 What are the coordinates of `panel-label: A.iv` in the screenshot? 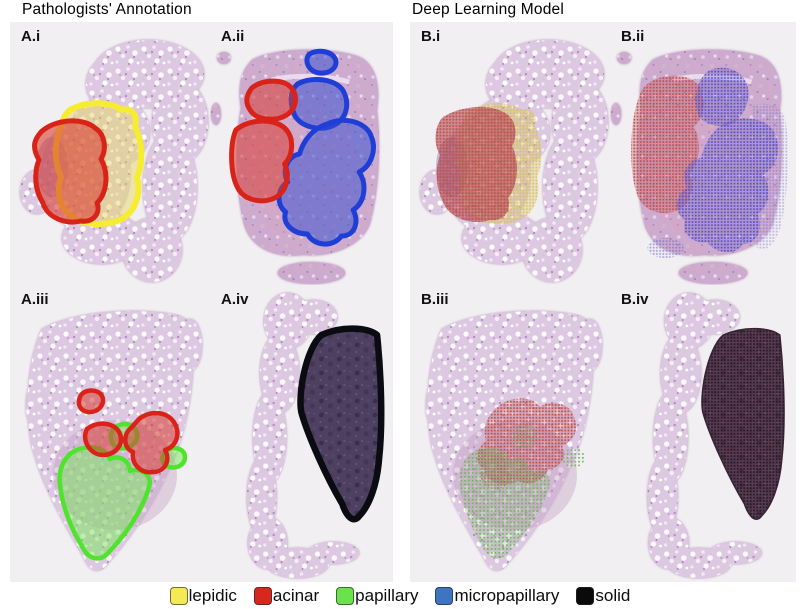 It's located at (235, 299).